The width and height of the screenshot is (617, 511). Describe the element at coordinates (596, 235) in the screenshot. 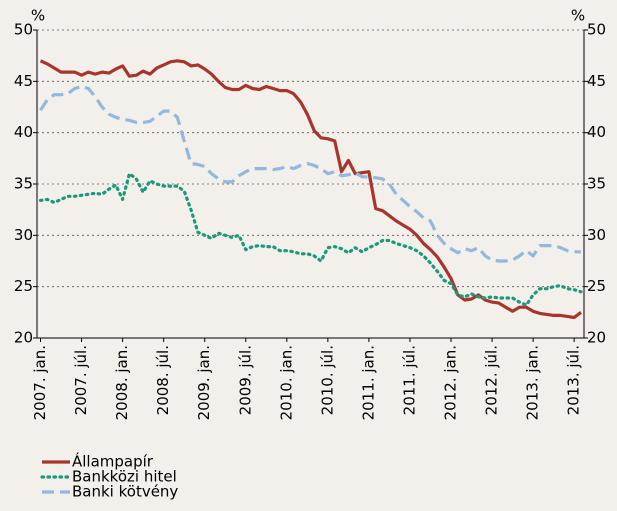

I see `y2-tick-label: 30` at that location.